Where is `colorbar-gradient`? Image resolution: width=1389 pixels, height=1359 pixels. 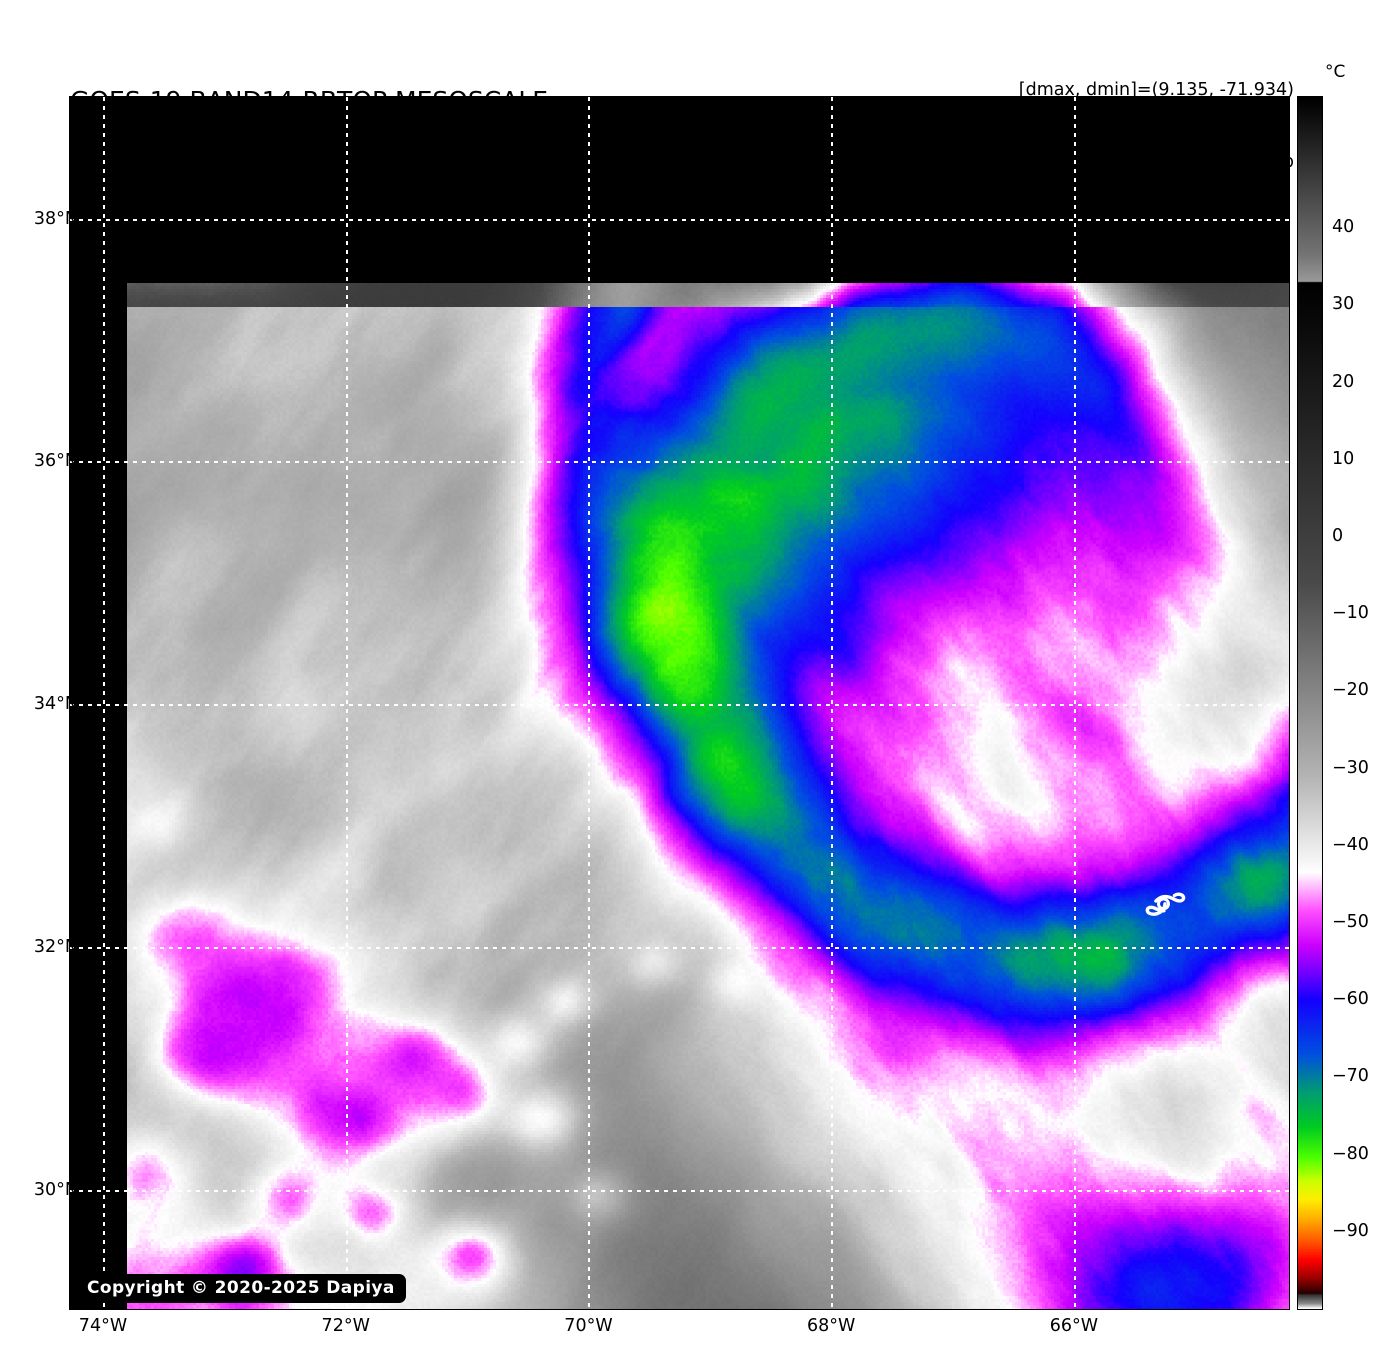
colorbar-gradient is located at coordinates (1310, 703).